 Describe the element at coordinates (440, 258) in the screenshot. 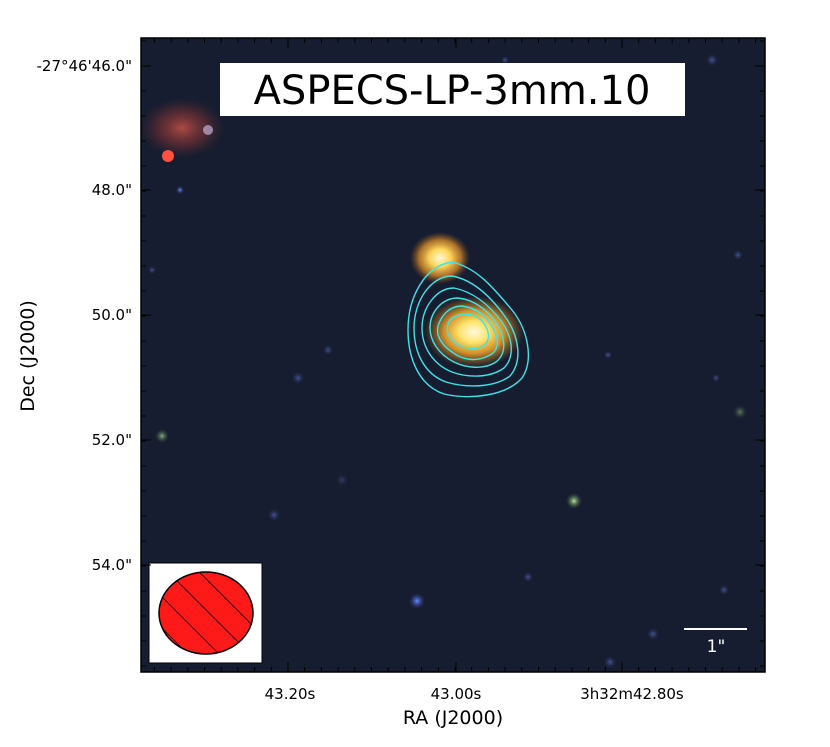

I see `galaxy-companion` at that location.